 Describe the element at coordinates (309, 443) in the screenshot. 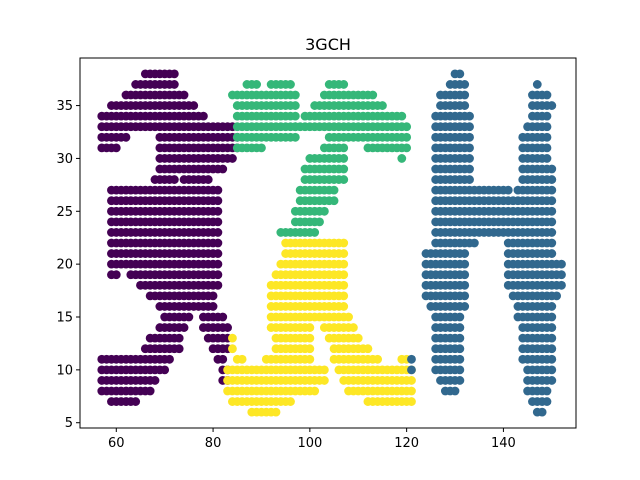

I see `x-tick-label: 100` at that location.